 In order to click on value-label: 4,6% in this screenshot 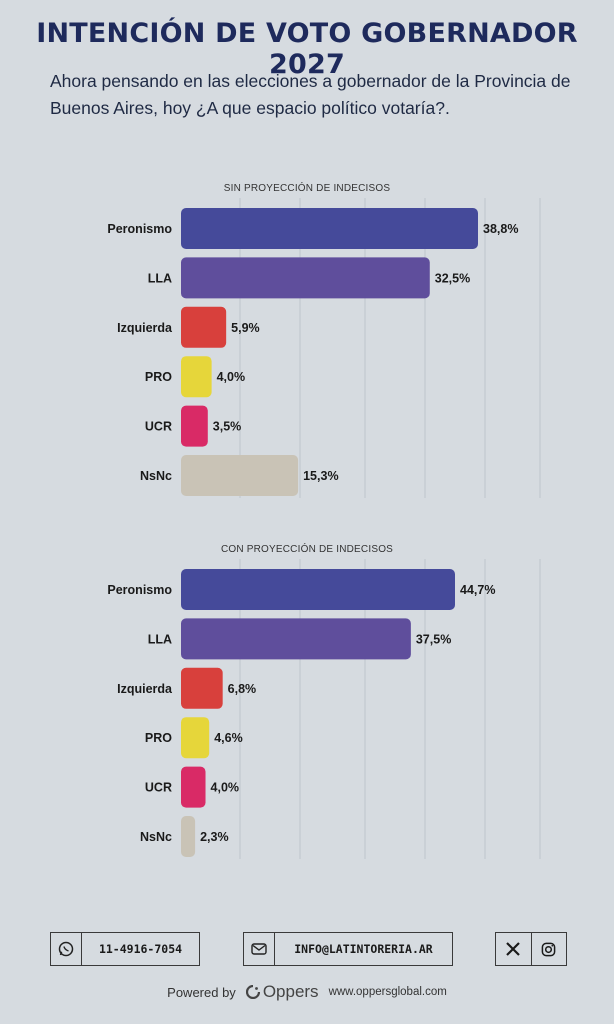, I will do `click(228, 738)`.